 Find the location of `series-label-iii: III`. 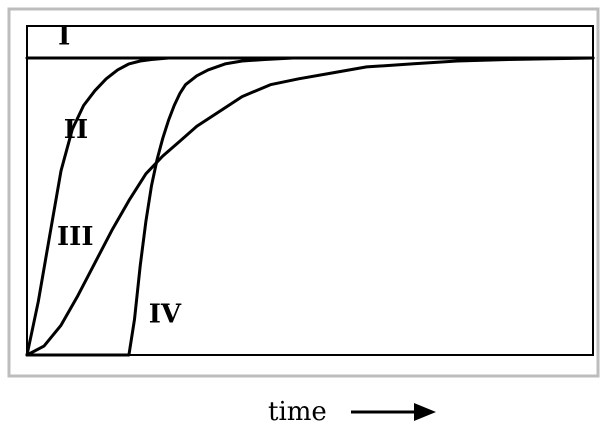

series-label-iii: III is located at coordinates (75, 237).